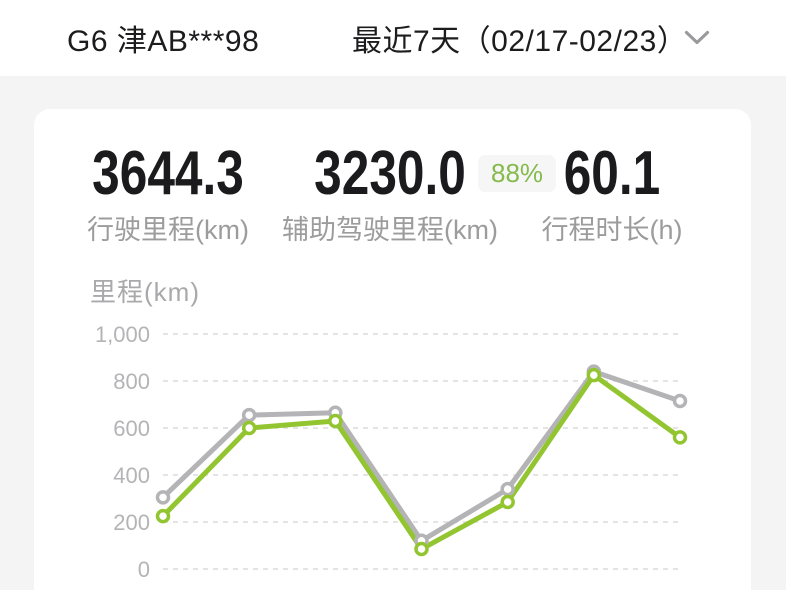 The width and height of the screenshot is (786, 590). What do you see at coordinates (145, 292) in the screenshot?
I see `chart-y-axis-title: 里程(km)` at bounding box center [145, 292].